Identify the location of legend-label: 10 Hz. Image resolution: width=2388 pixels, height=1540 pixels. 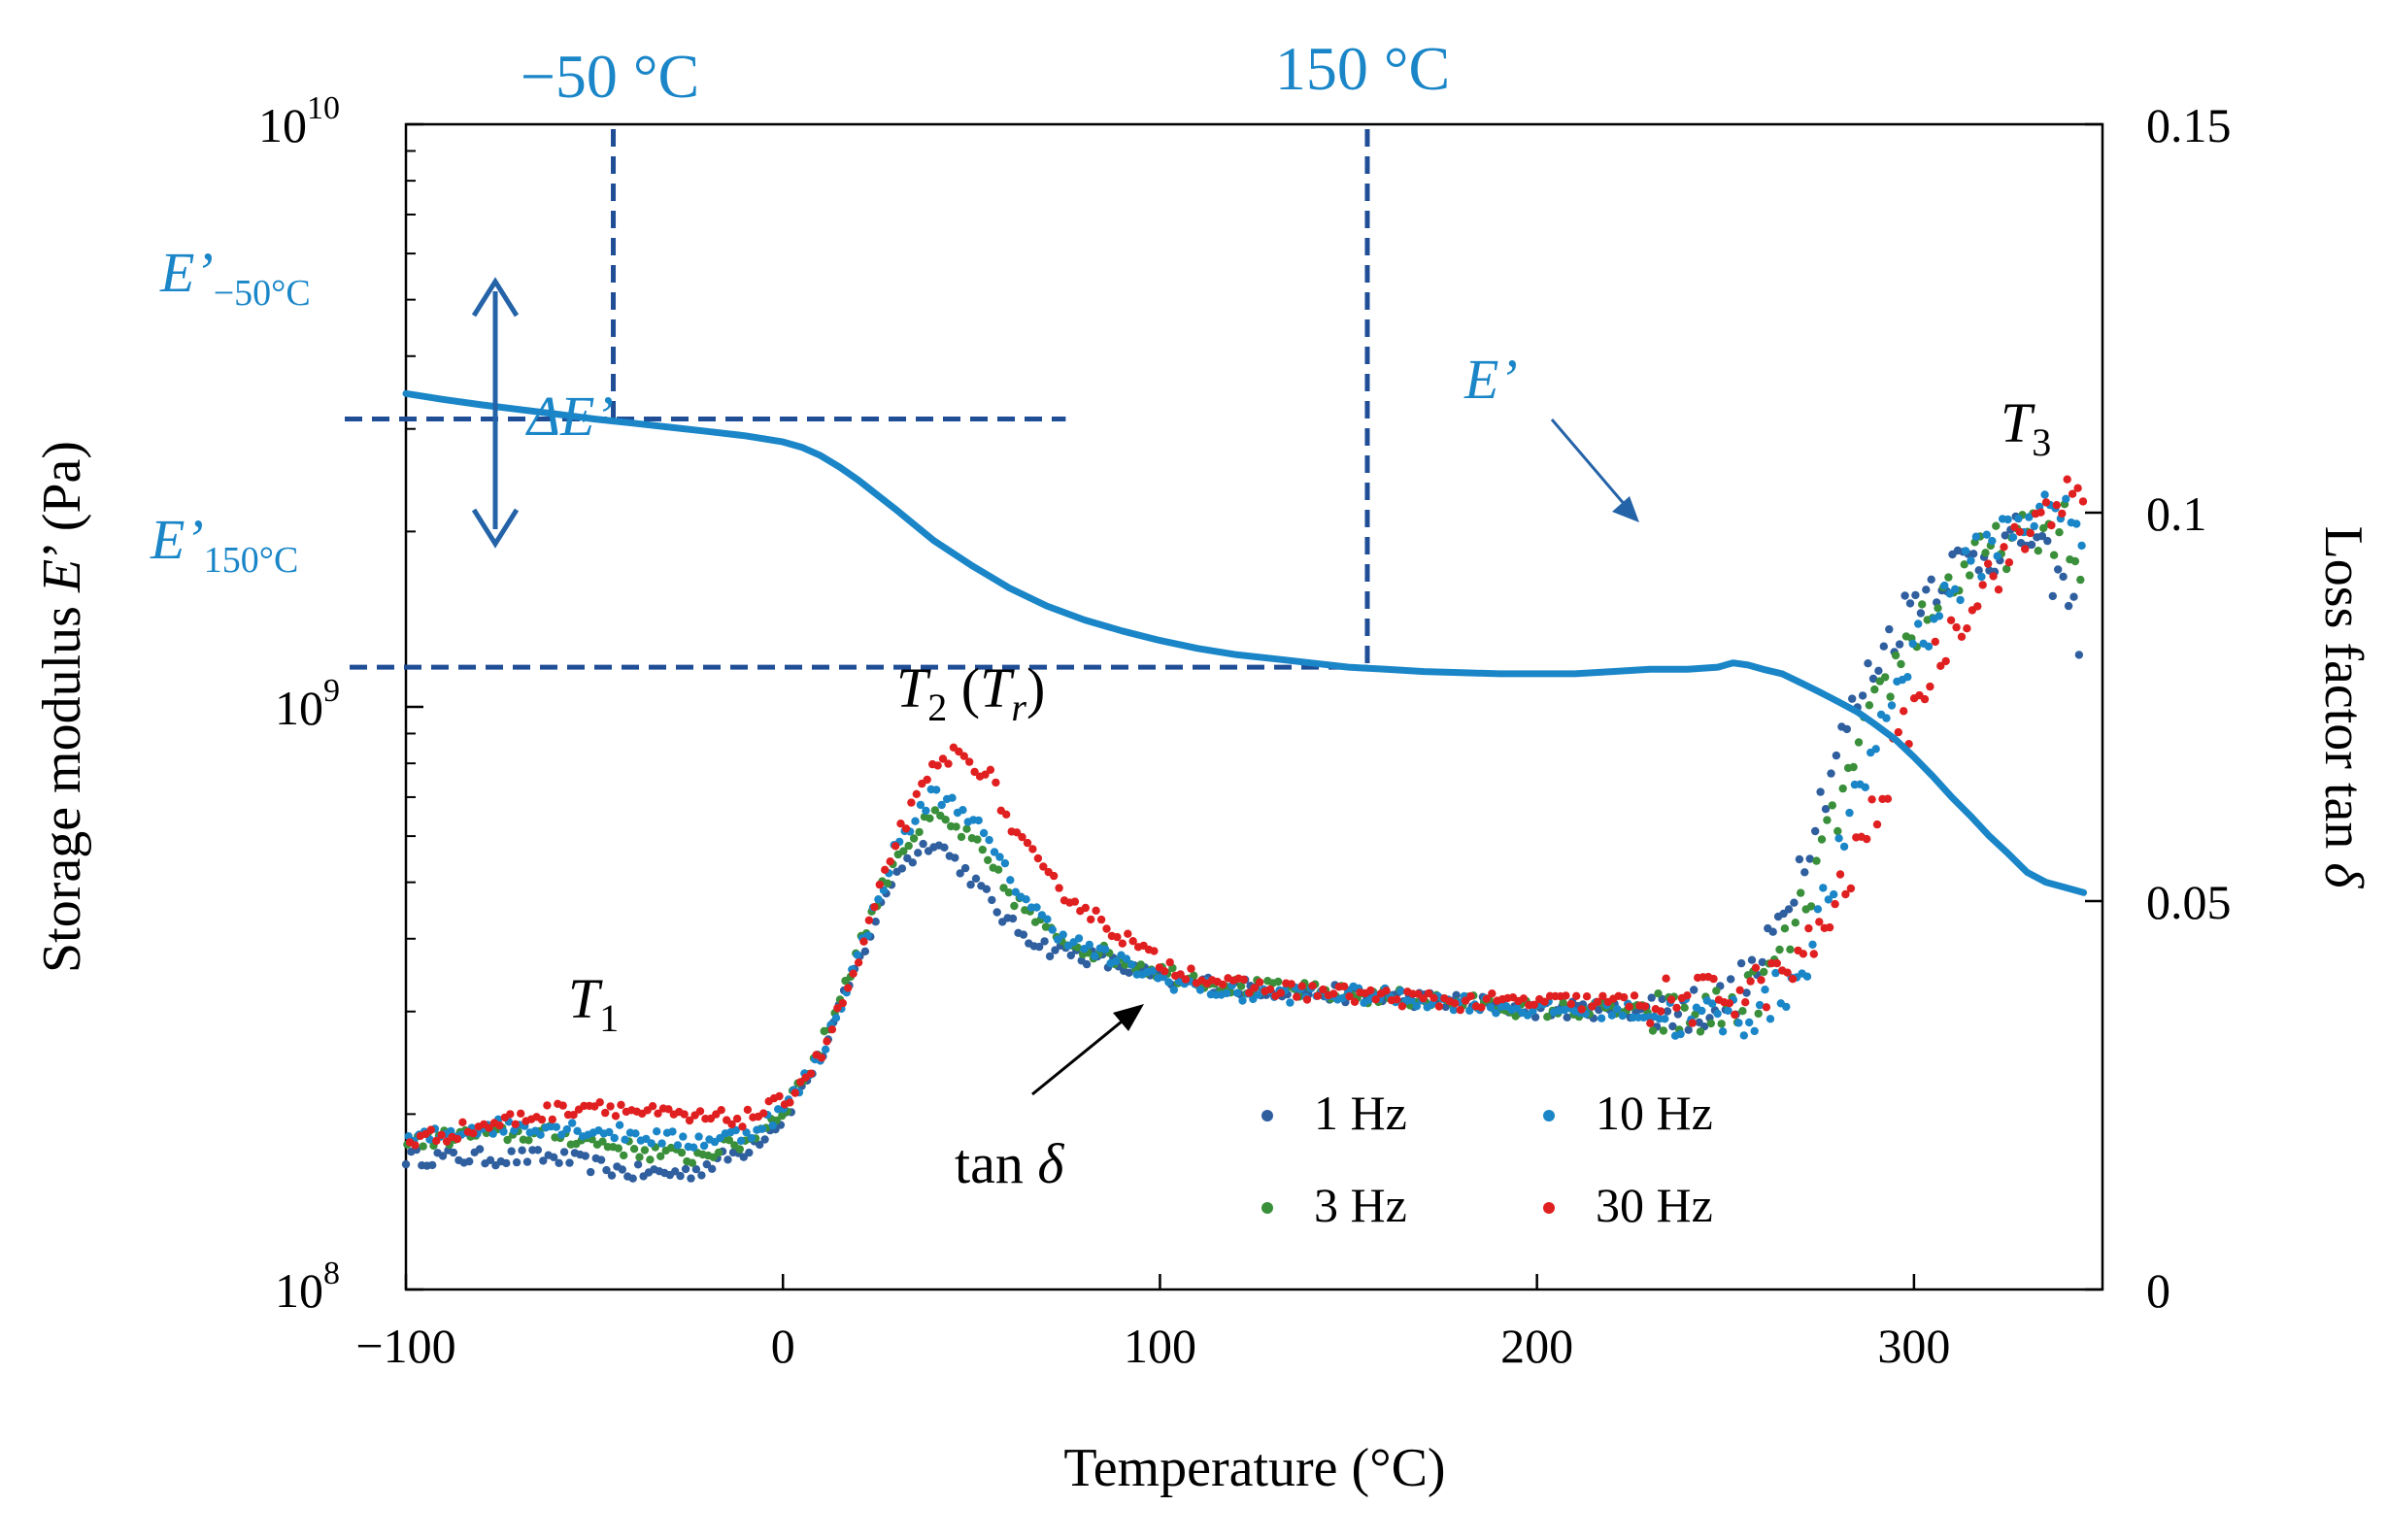
(1655, 1113).